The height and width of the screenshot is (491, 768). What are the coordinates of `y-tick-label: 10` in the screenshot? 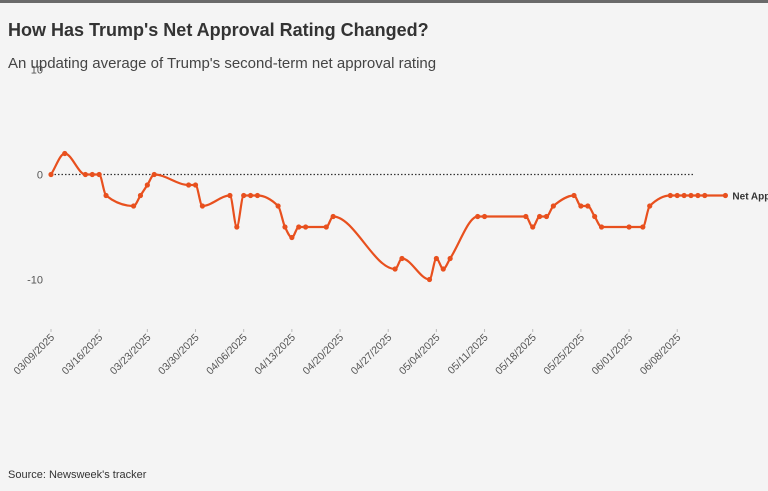 It's located at (37, 71).